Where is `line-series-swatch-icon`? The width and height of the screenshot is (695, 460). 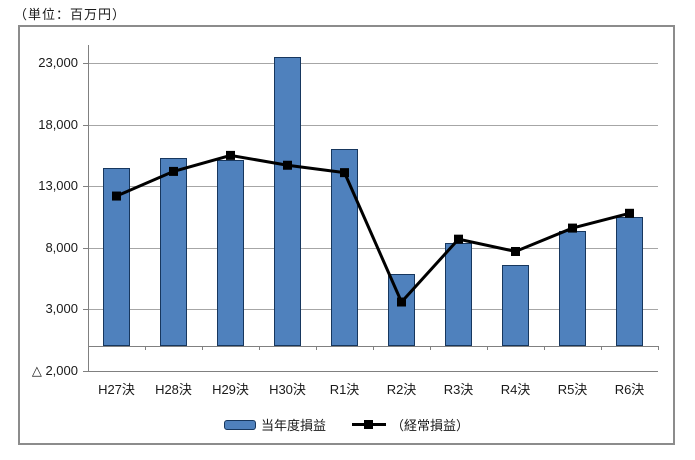 line-series-swatch-icon is located at coordinates (369, 424).